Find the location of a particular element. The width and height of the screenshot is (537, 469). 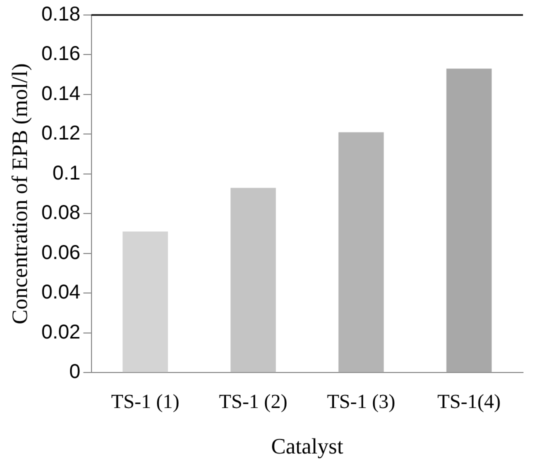

y-tick-label: 0.1 is located at coordinates (66, 173).